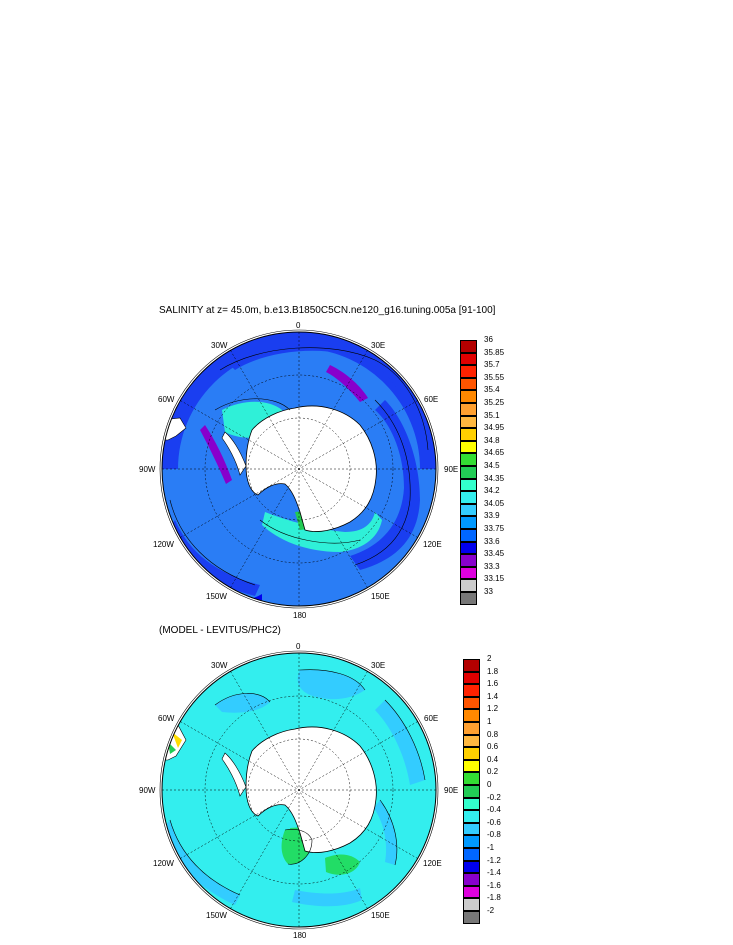 The image size is (733, 945). I want to click on colorbar-label: -1.6, so click(494, 885).